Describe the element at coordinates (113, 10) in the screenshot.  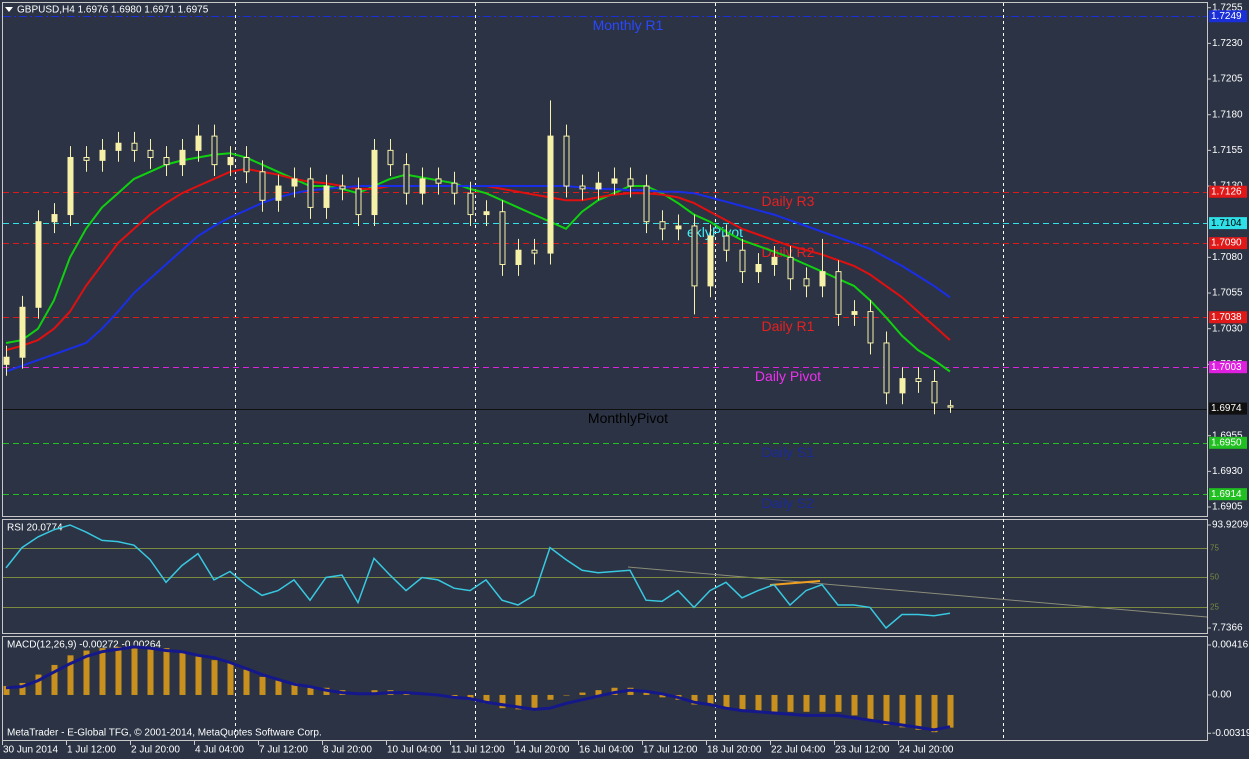
I see `chart-header: GBPUSD,H4 1.6976 1.6980 1.6971 1.6975` at that location.